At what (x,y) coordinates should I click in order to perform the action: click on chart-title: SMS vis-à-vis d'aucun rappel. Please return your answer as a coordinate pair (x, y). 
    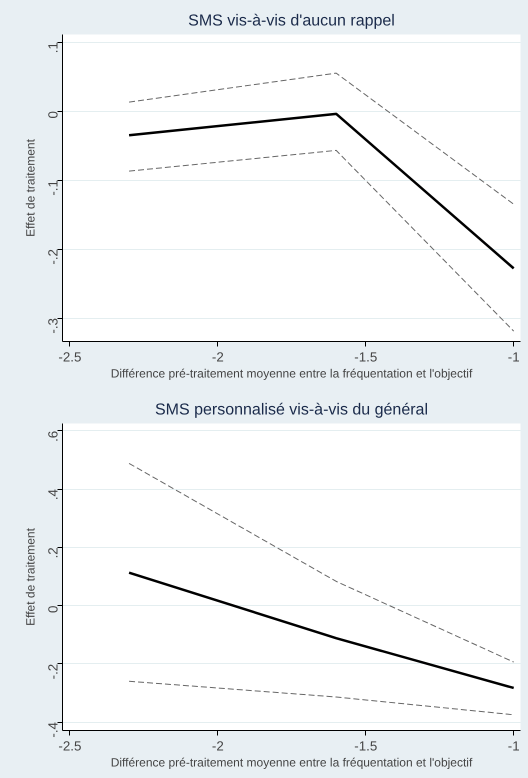
    Looking at the image, I should click on (291, 21).